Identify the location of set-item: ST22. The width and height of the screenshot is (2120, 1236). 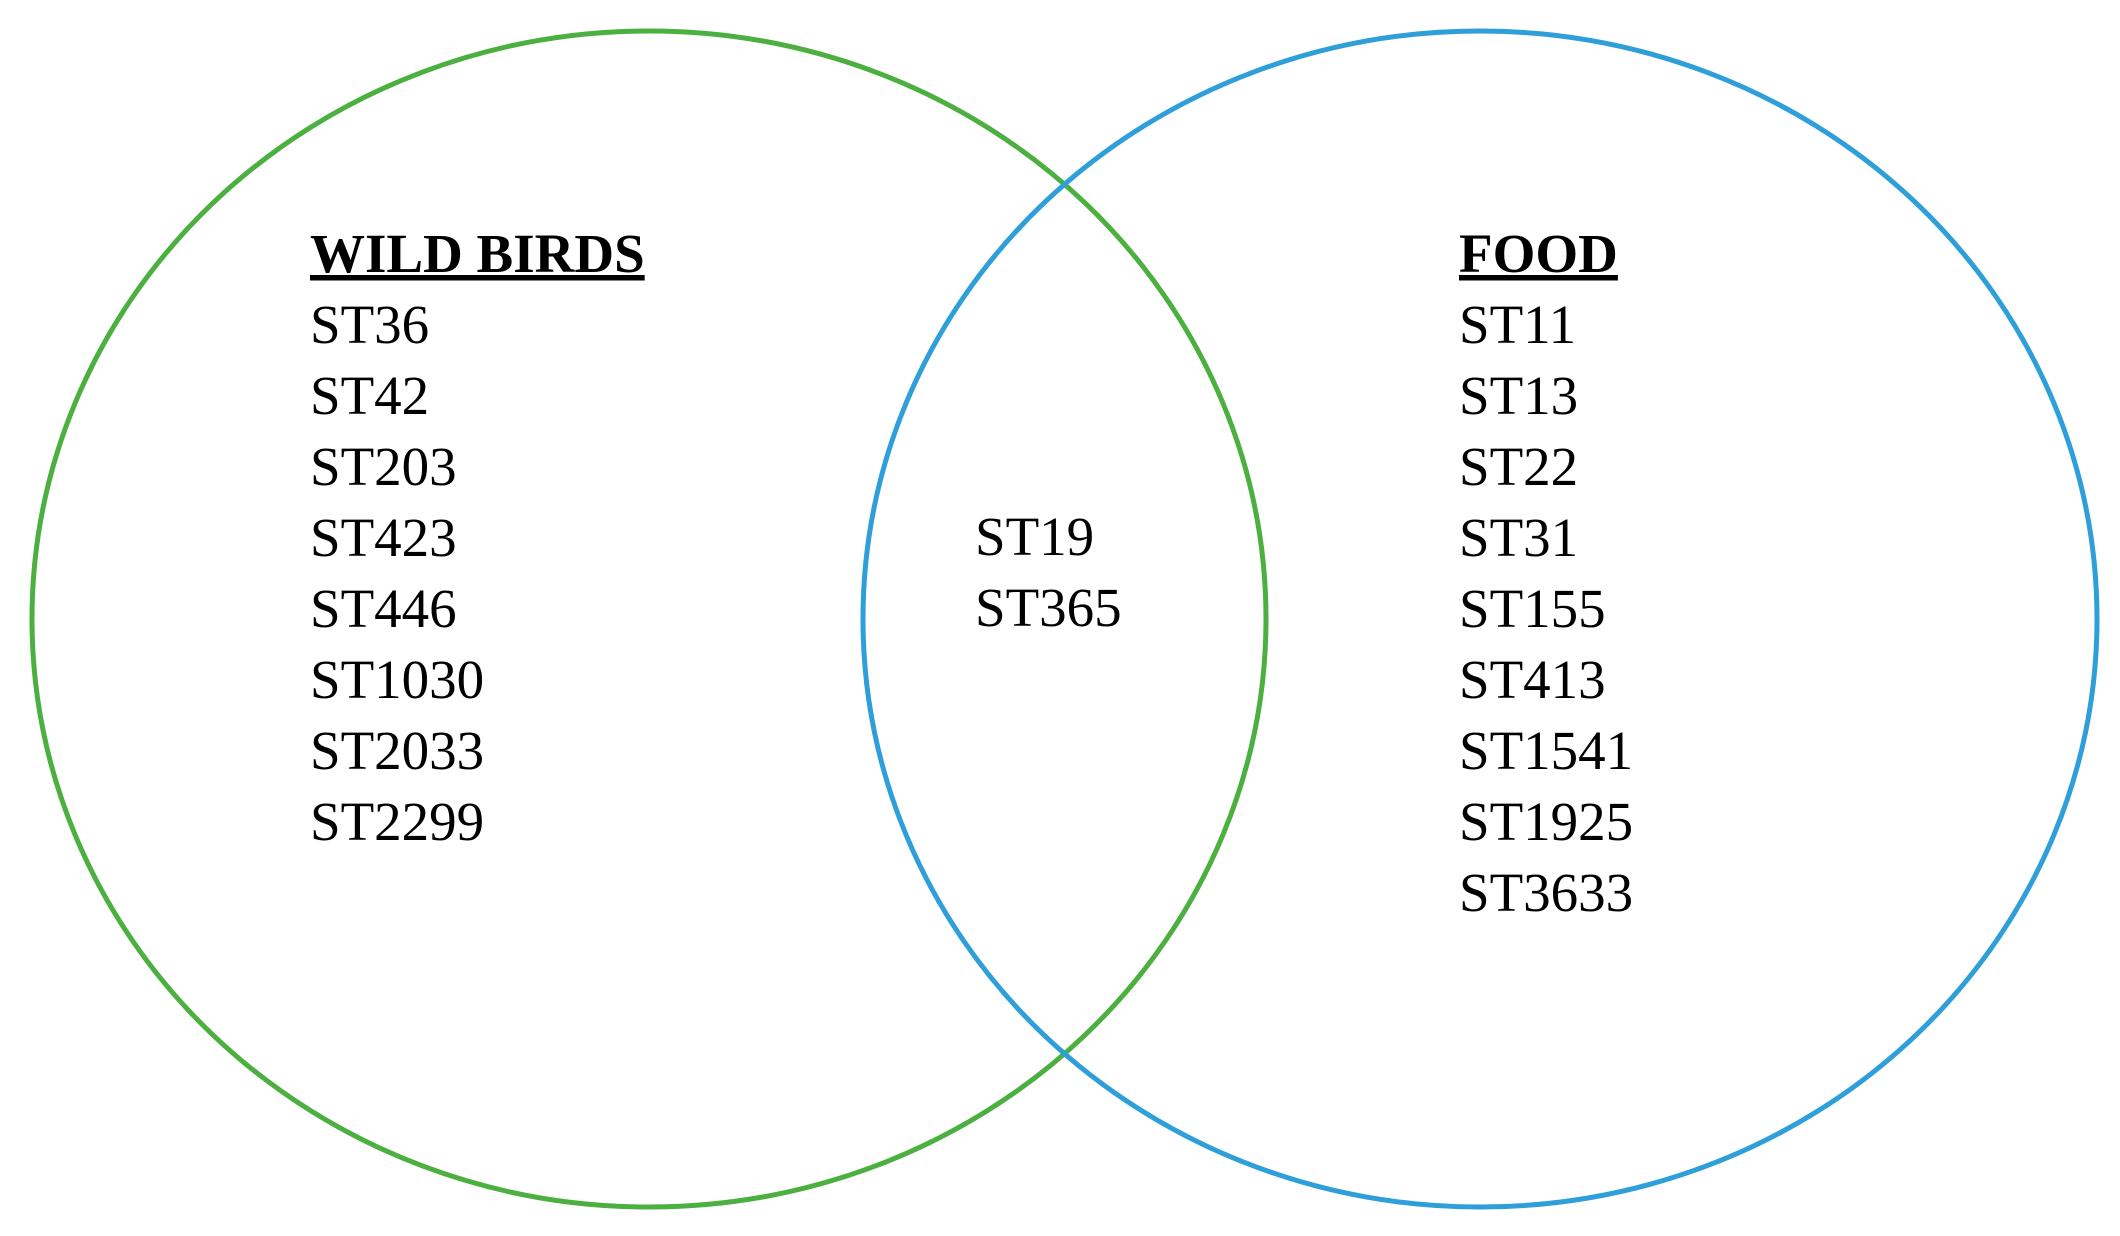
(1518, 466).